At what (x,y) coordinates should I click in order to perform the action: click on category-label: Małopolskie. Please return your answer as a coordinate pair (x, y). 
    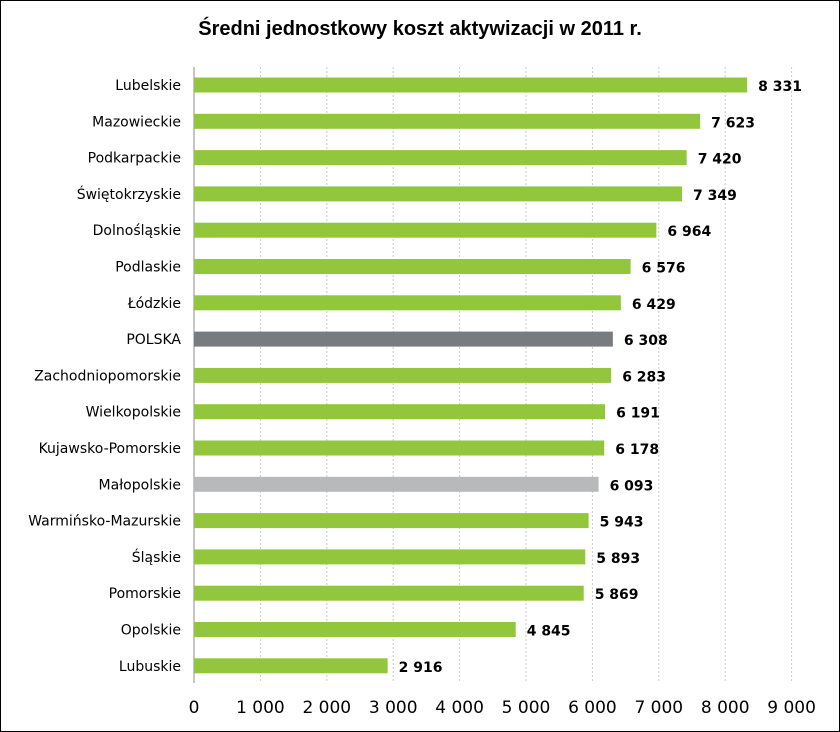
    Looking at the image, I should click on (140, 485).